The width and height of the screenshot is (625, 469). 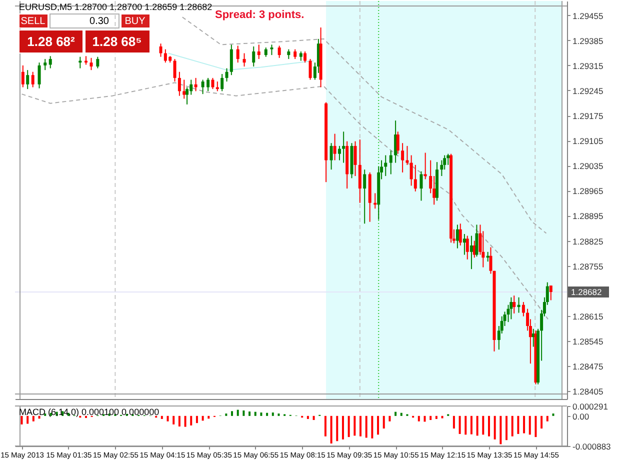 I want to click on y-tick-label: 1.29385, so click(x=588, y=41).